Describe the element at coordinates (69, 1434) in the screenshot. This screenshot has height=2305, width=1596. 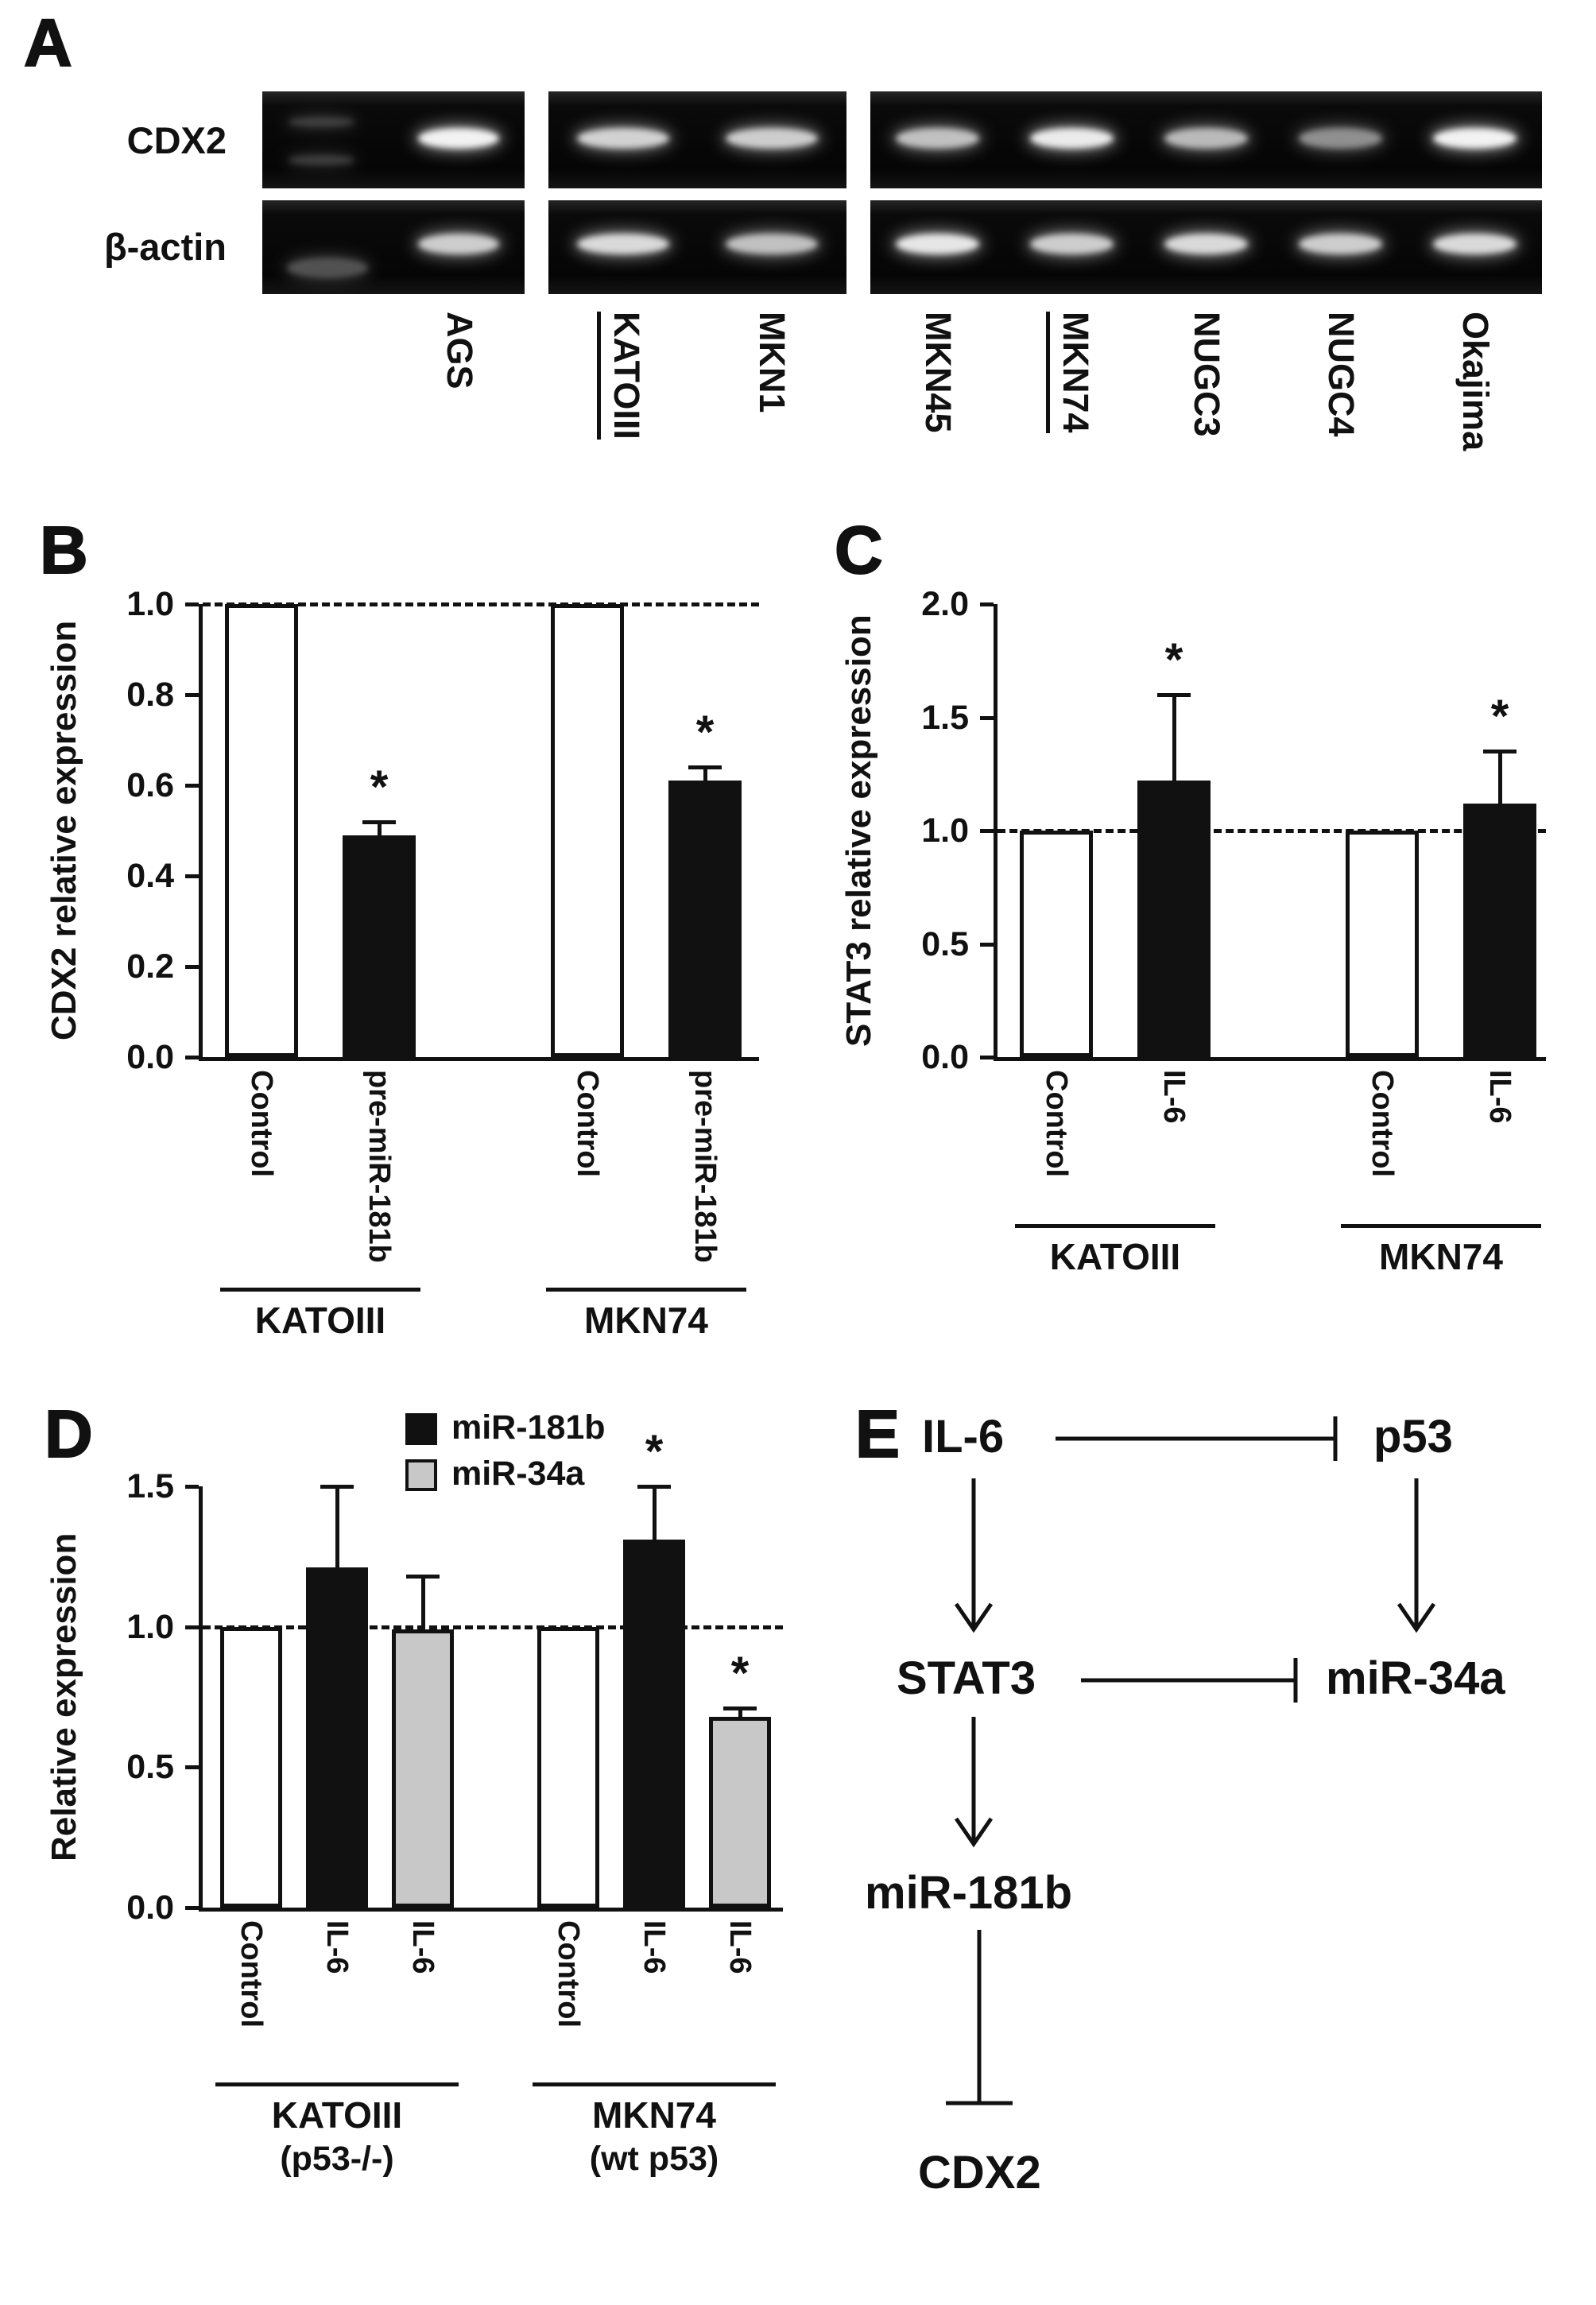
I see `panel-d-label: D` at that location.